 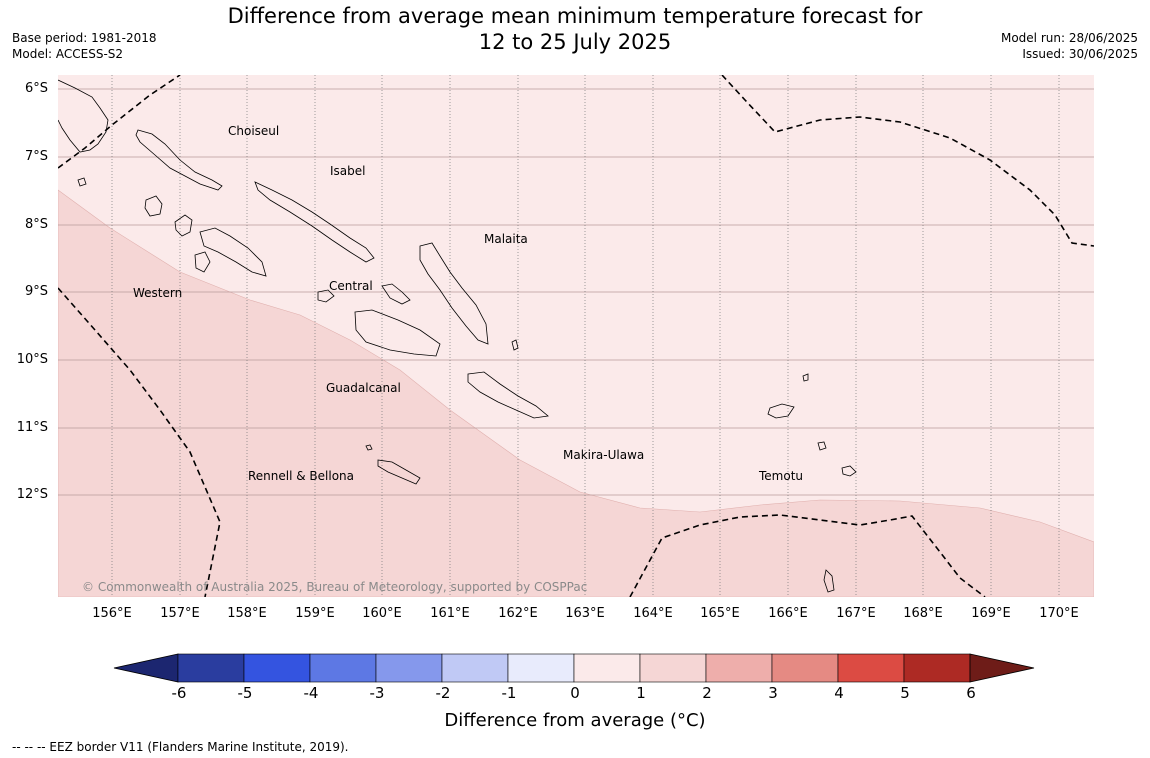 What do you see at coordinates (856, 613) in the screenshot?
I see `lon-label: 167°E` at bounding box center [856, 613].